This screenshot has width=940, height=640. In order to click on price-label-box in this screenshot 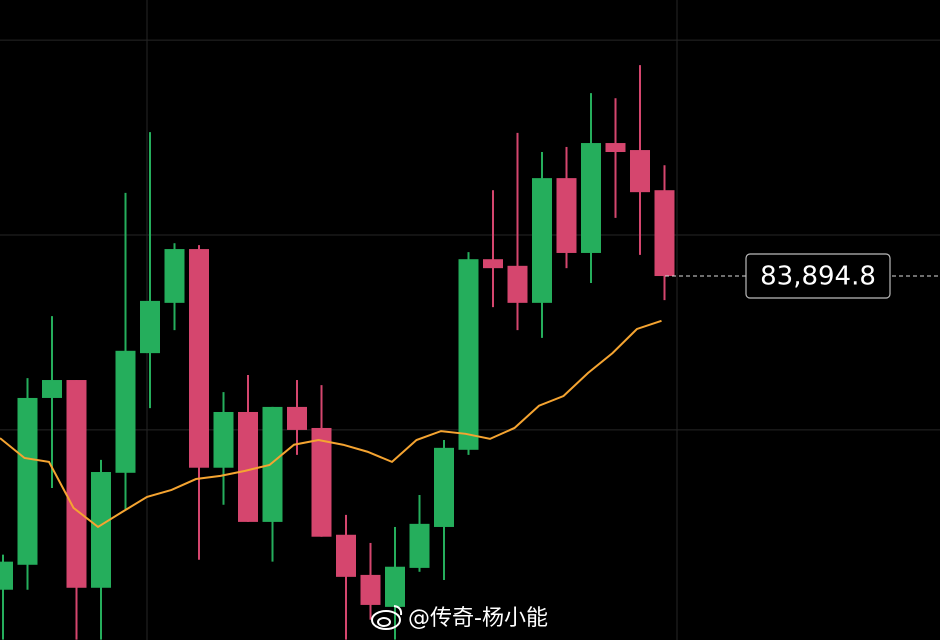, I will do `click(818, 276)`.